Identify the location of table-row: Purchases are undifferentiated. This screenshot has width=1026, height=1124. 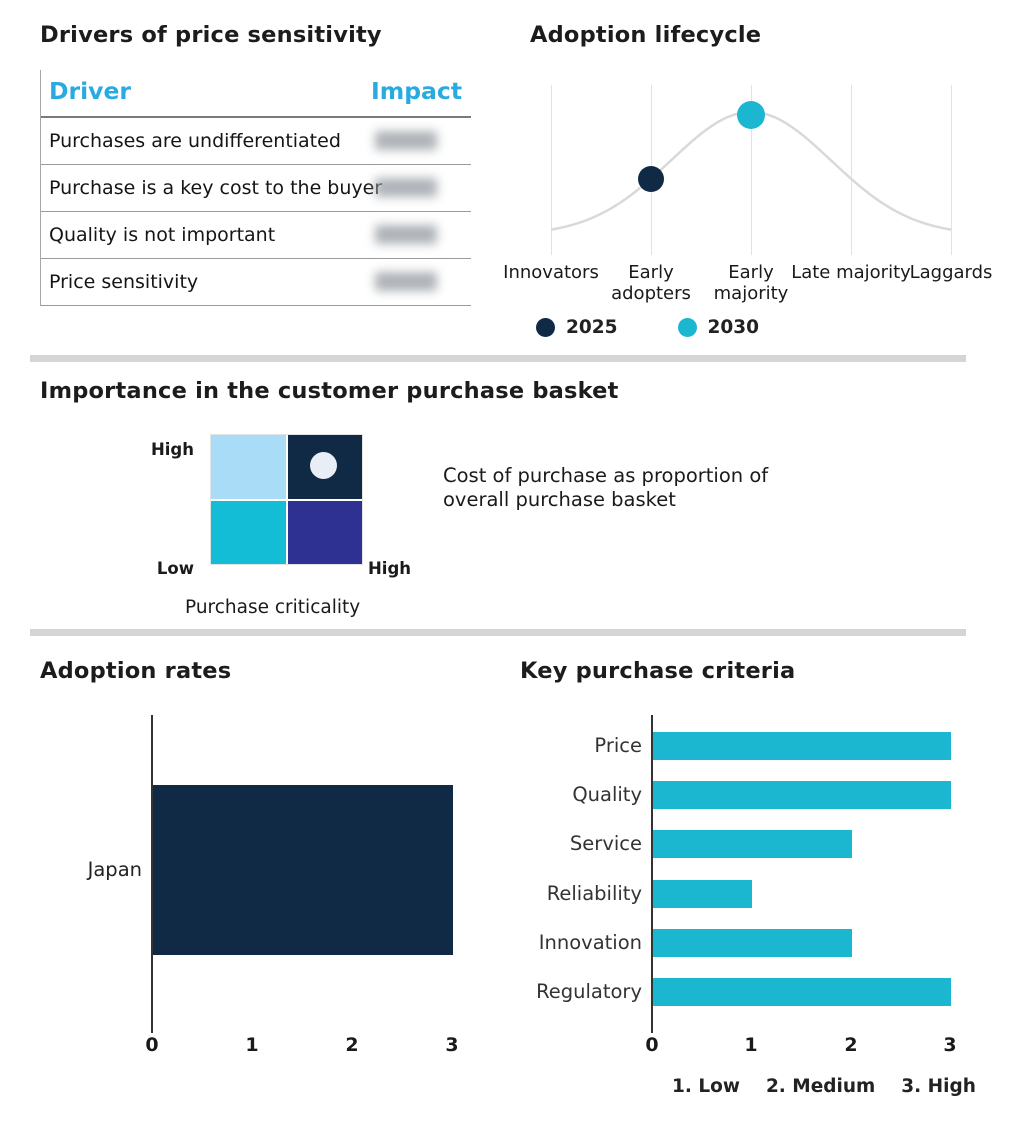
(256, 141).